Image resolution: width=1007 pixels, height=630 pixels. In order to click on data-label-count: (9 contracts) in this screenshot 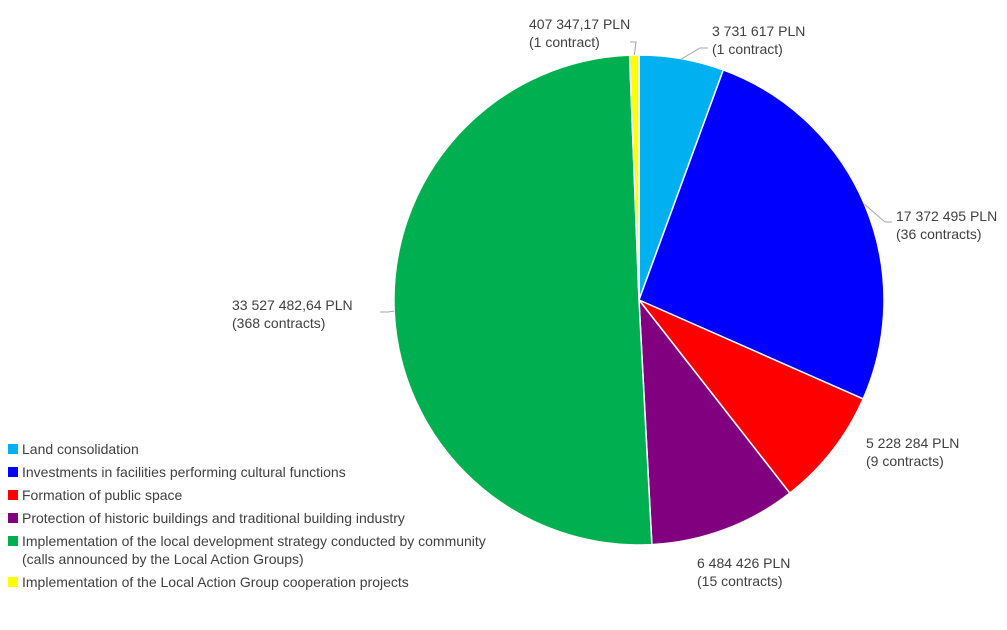, I will do `click(905, 461)`.